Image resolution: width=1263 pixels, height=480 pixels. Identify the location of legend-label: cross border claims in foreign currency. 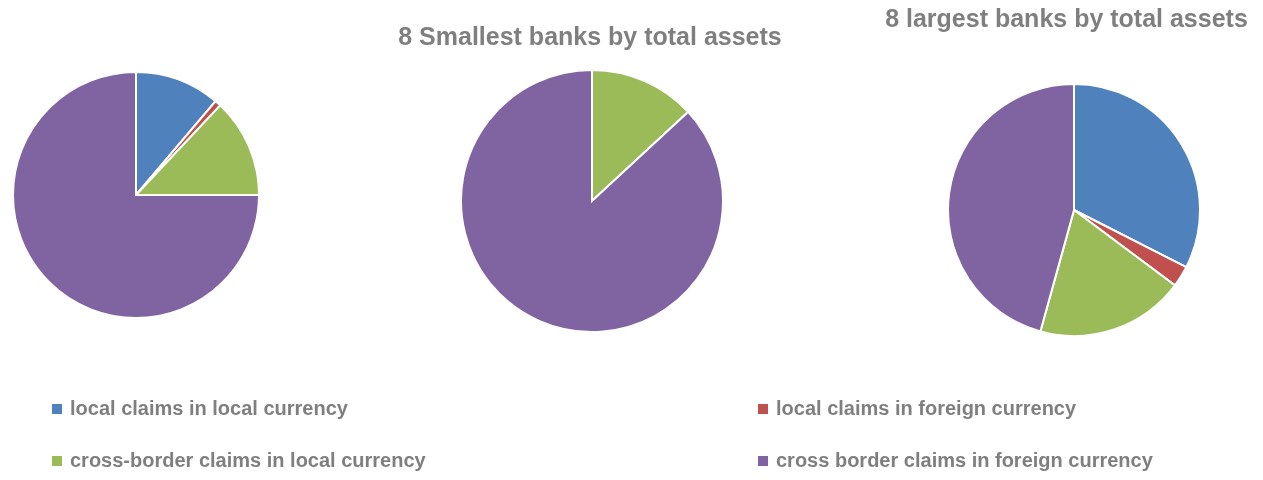
(964, 460).